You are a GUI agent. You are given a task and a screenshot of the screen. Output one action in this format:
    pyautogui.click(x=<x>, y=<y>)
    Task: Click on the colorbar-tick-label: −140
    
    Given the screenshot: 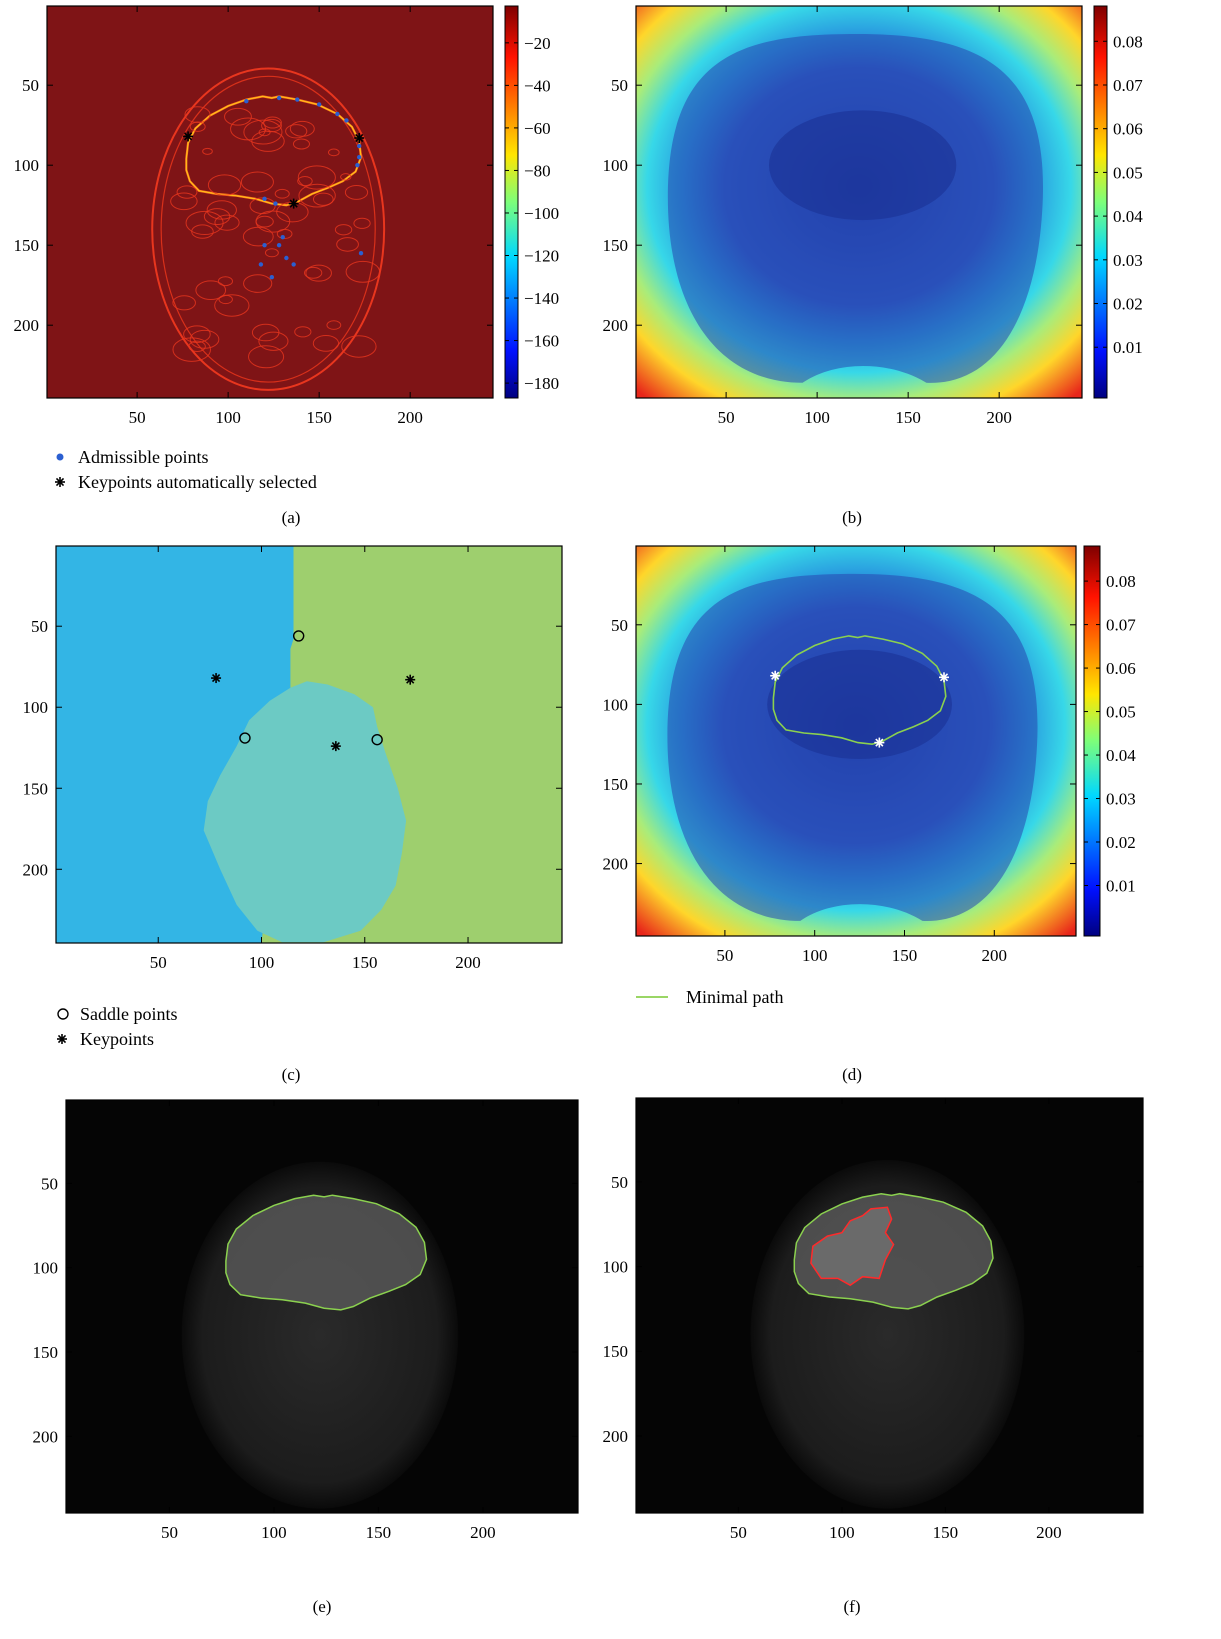 What is the action you would take?
    pyautogui.click(x=541, y=298)
    